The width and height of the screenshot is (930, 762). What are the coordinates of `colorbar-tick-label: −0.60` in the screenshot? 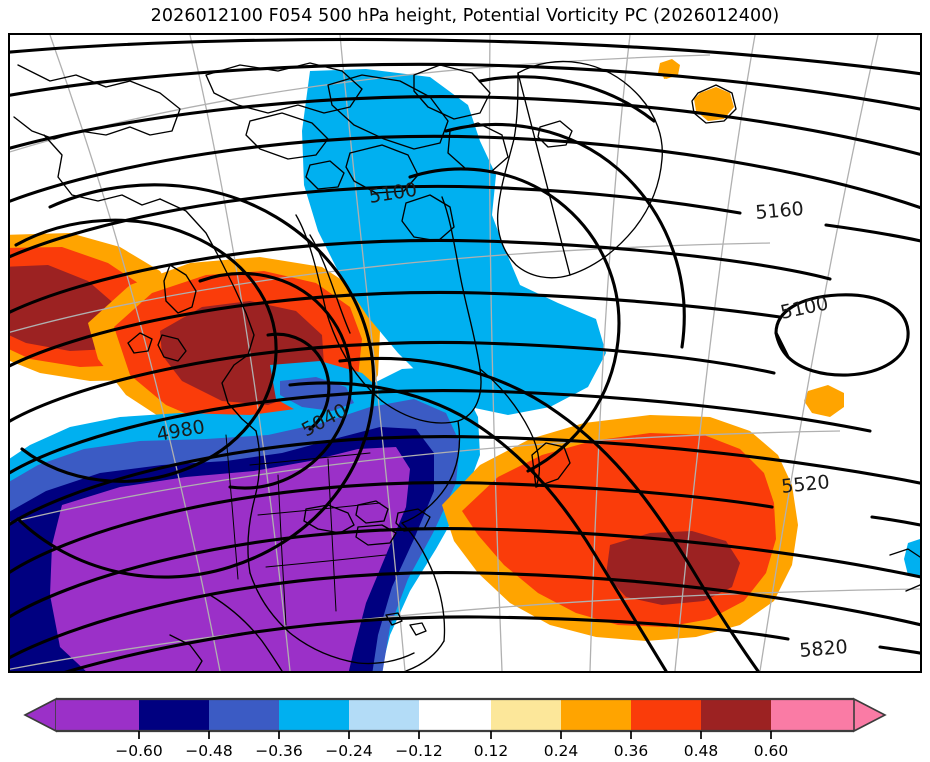 It's located at (139, 751).